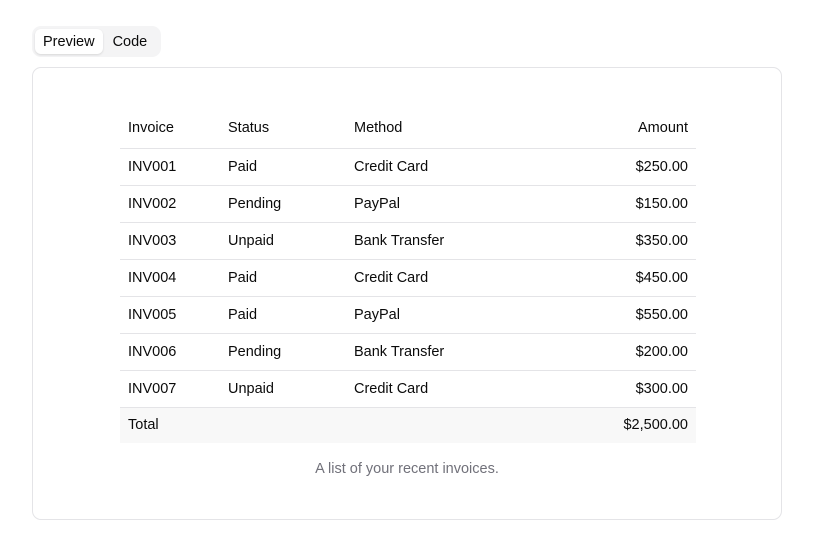  I want to click on invoice-cell: INV007, so click(170, 389).